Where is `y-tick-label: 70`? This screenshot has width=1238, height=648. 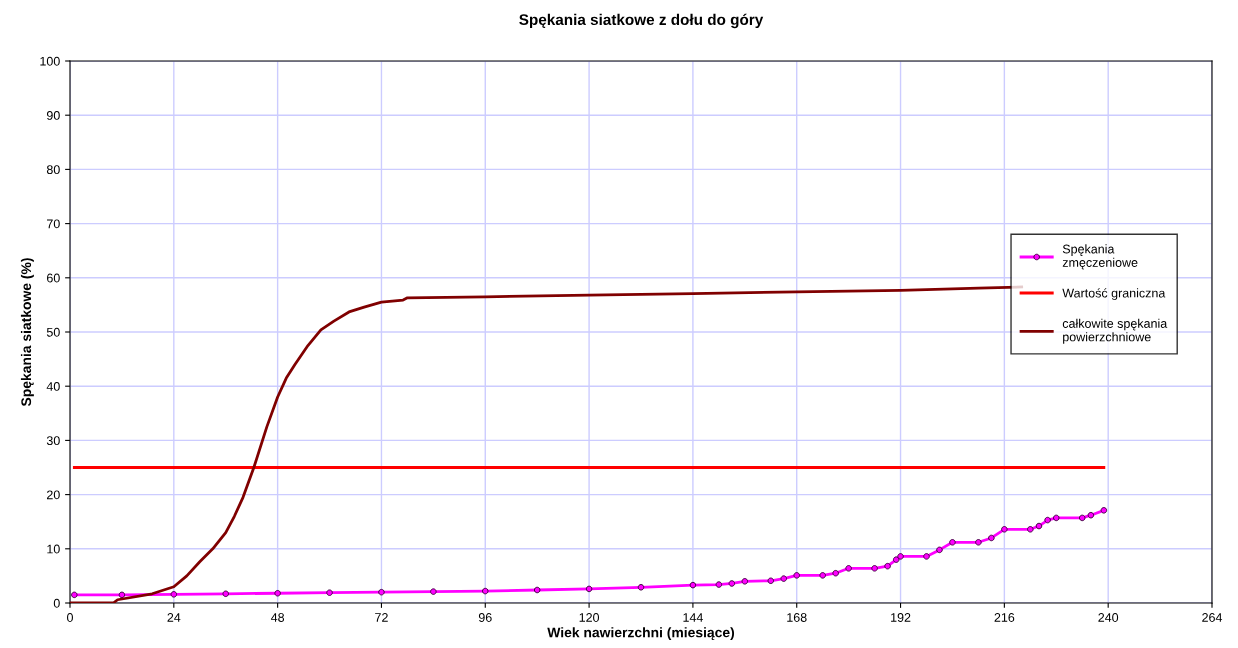 y-tick-label: 70 is located at coordinates (53, 224).